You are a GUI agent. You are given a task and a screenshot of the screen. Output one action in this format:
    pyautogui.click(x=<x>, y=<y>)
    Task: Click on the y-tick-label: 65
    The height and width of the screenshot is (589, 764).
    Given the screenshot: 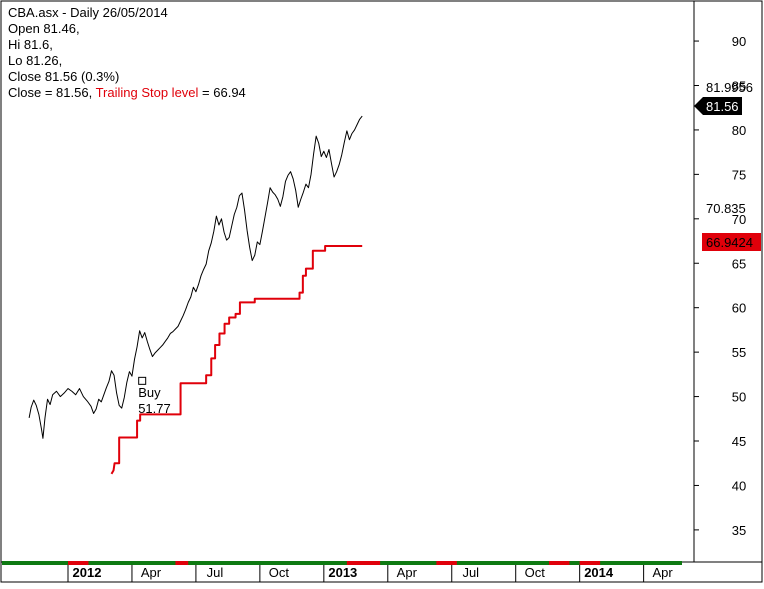 What is the action you would take?
    pyautogui.click(x=739, y=263)
    